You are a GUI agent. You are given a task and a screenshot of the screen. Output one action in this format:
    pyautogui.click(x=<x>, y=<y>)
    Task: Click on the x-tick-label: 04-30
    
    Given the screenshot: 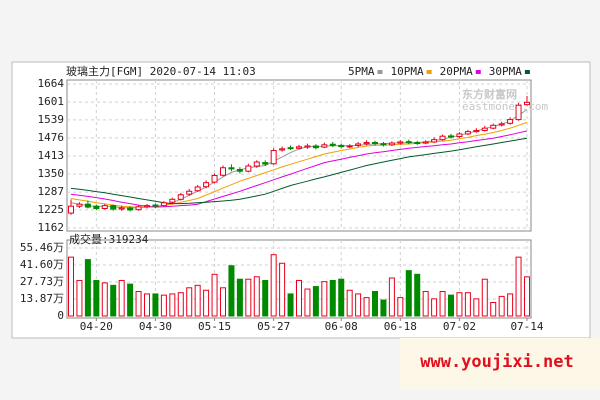 What is the action you would take?
    pyautogui.click(x=155, y=326)
    